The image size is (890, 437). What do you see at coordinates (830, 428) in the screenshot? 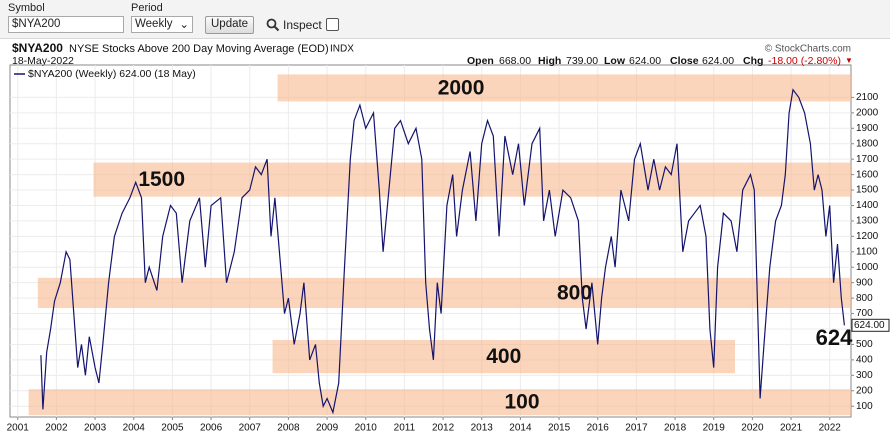
I see `x-tick-label: 2022` at bounding box center [830, 428].